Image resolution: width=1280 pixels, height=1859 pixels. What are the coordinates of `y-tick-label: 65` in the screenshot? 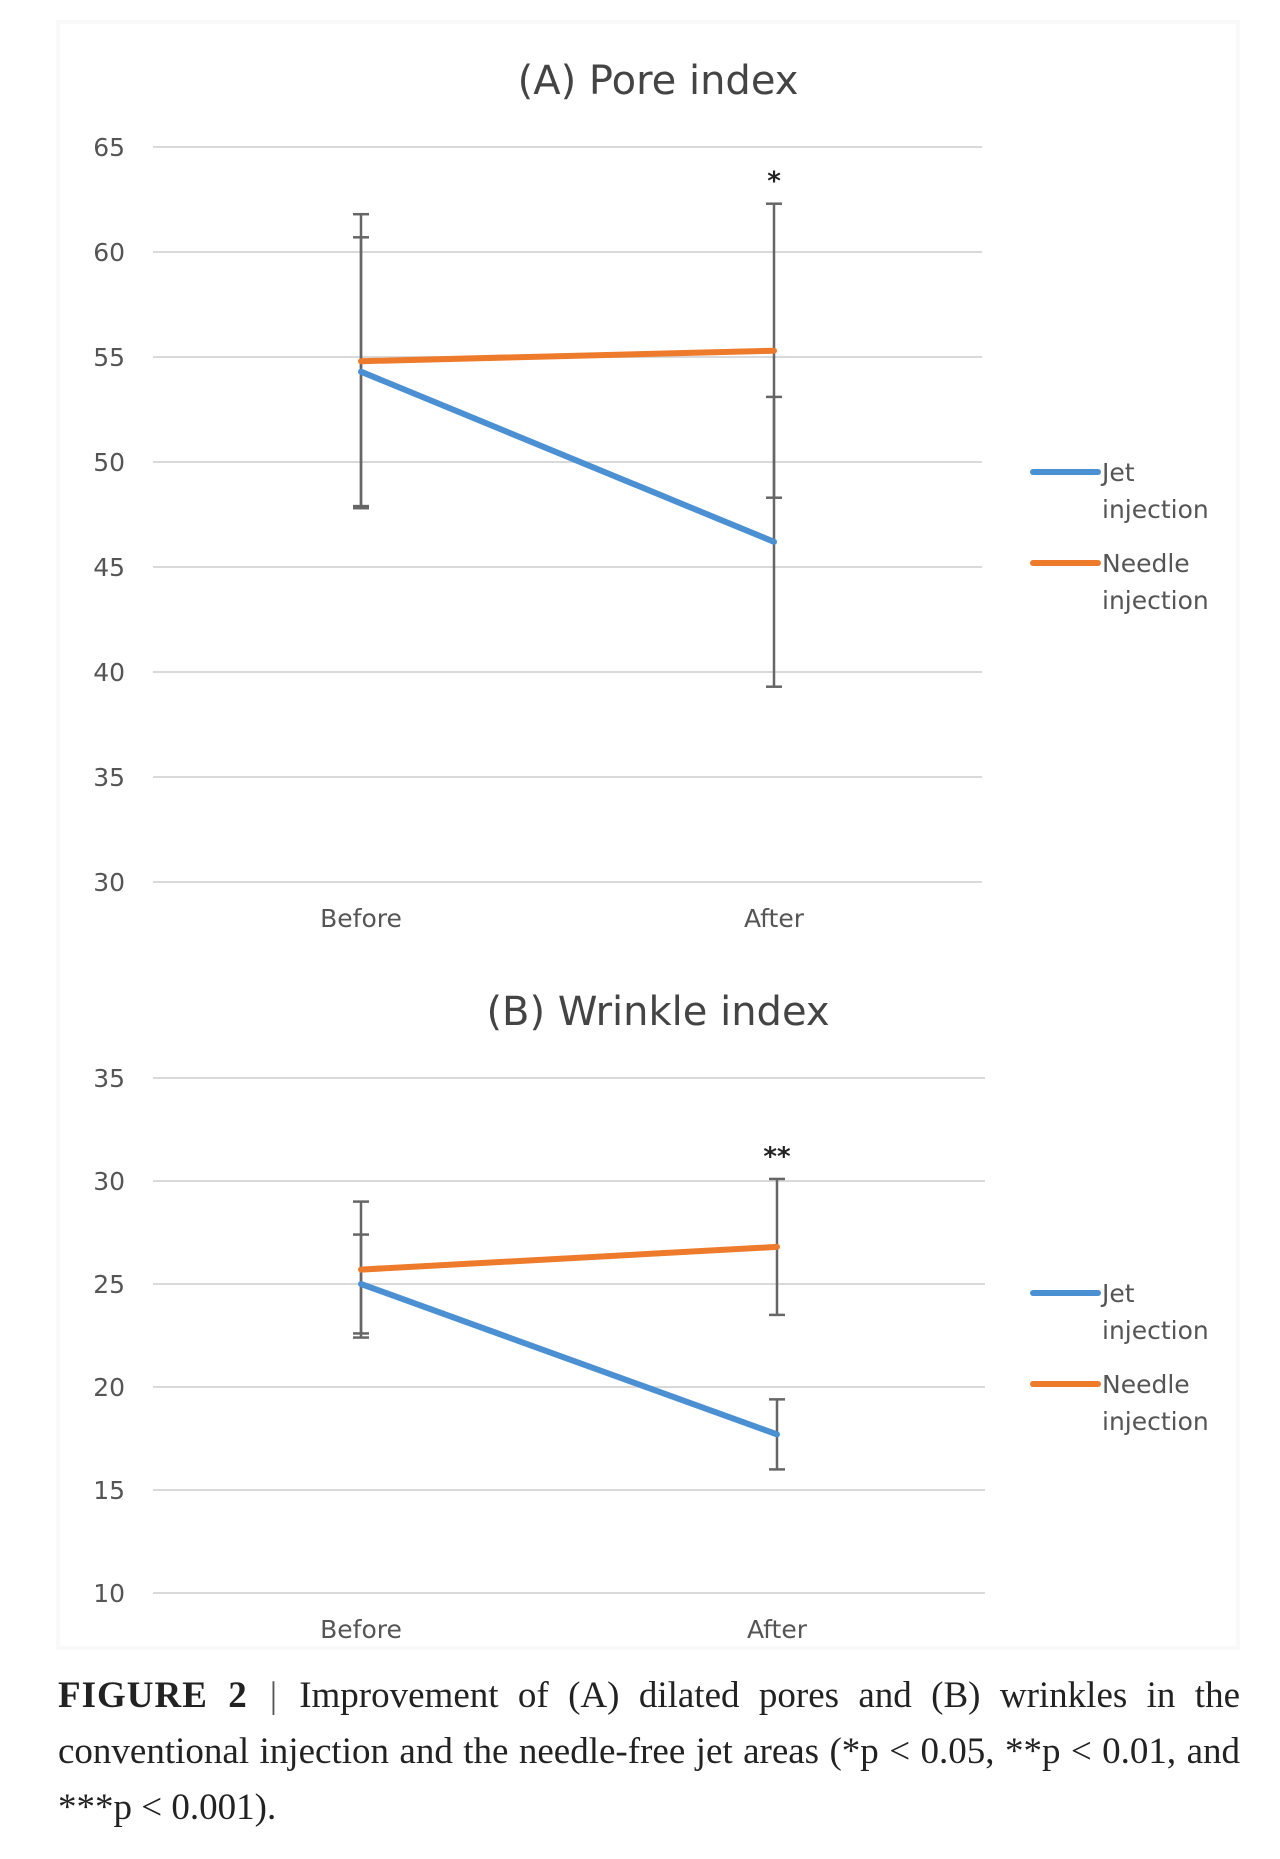 It's located at (109, 147).